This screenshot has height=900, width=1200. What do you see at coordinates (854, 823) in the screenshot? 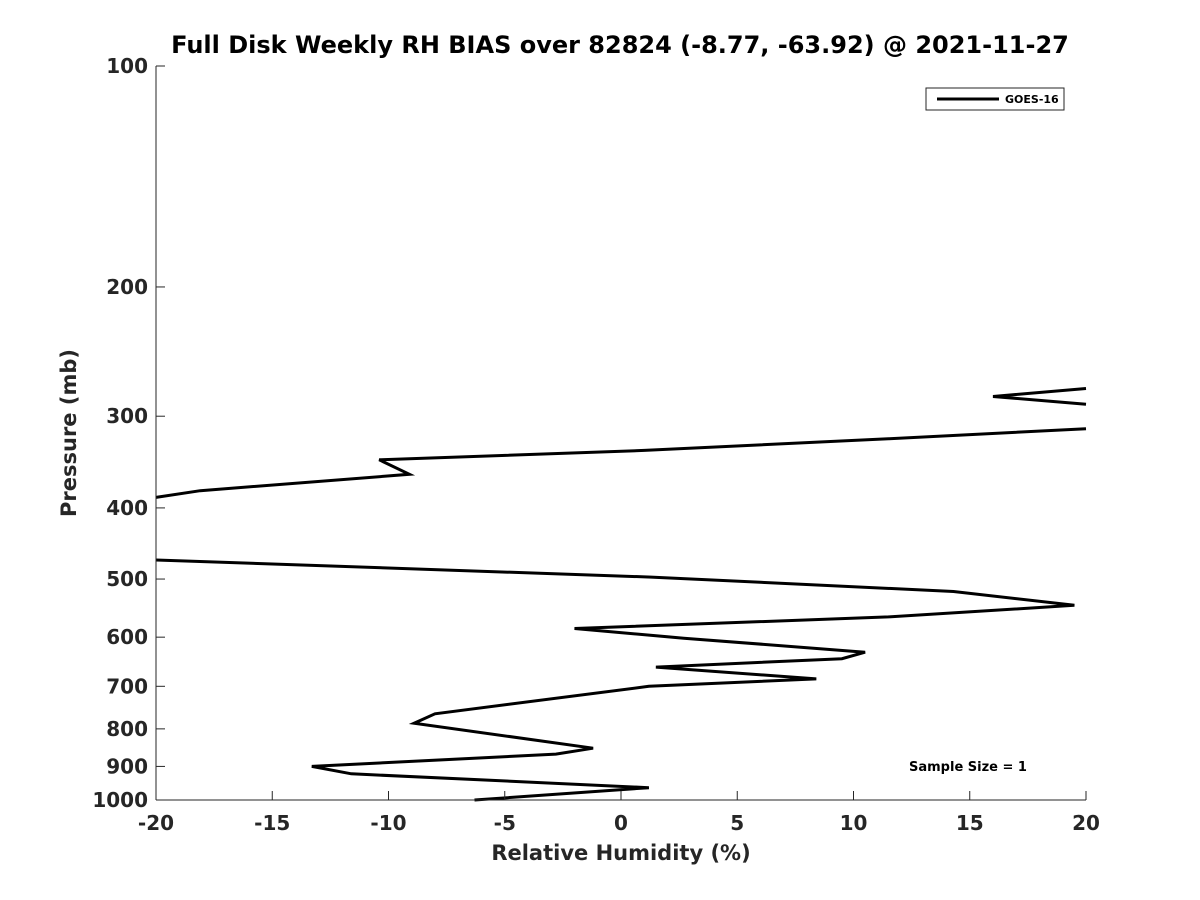
I see `x-tick-label: 10` at bounding box center [854, 823].